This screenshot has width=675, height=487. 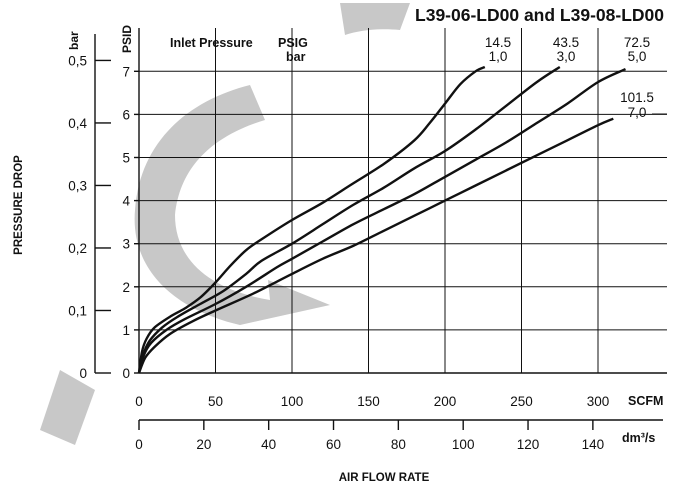 What do you see at coordinates (77, 123) in the screenshot?
I see `y2-tick-label: 0,4` at bounding box center [77, 123].